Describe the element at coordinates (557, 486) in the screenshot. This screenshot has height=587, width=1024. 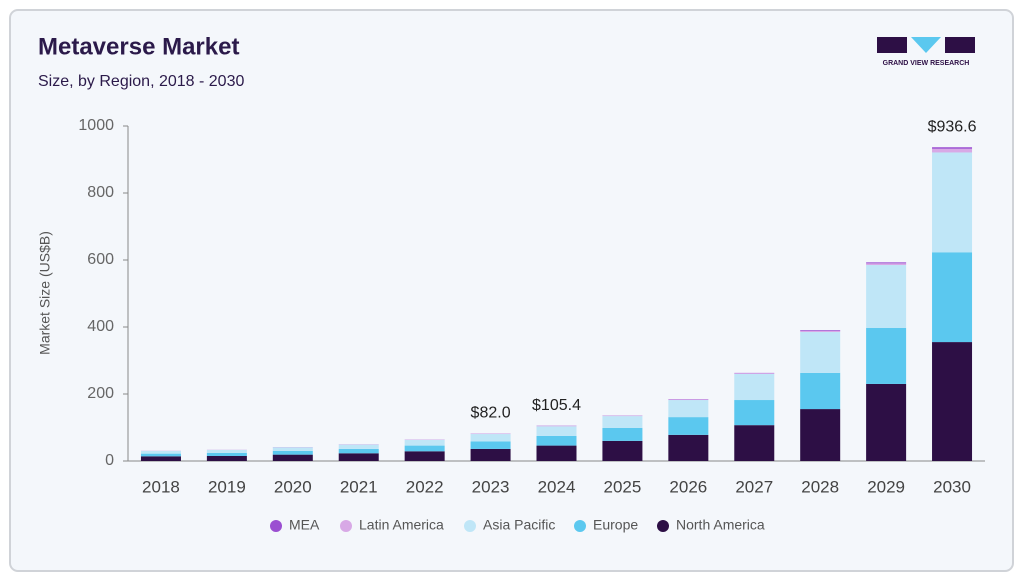
I see `x-tick-label: 2024` at that location.